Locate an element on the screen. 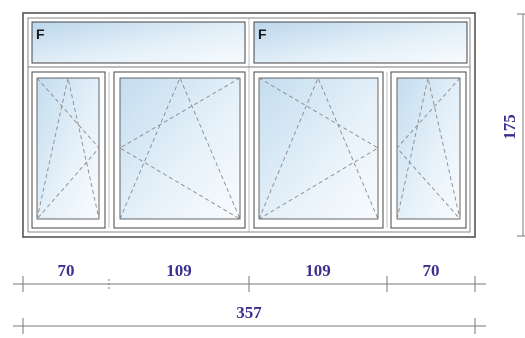 The width and height of the screenshot is (525, 338). width-label-1: 70 is located at coordinates (66, 270).